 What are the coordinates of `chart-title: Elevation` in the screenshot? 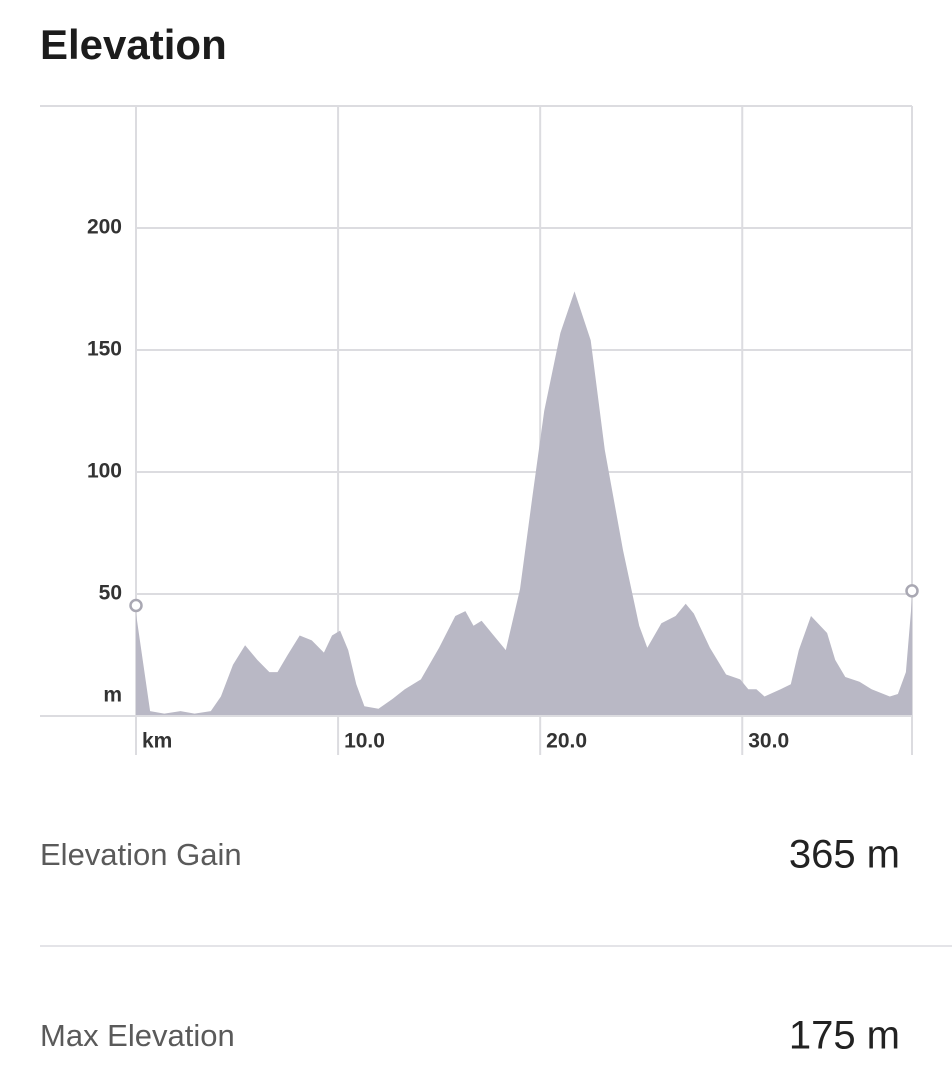 It's located at (133, 44).